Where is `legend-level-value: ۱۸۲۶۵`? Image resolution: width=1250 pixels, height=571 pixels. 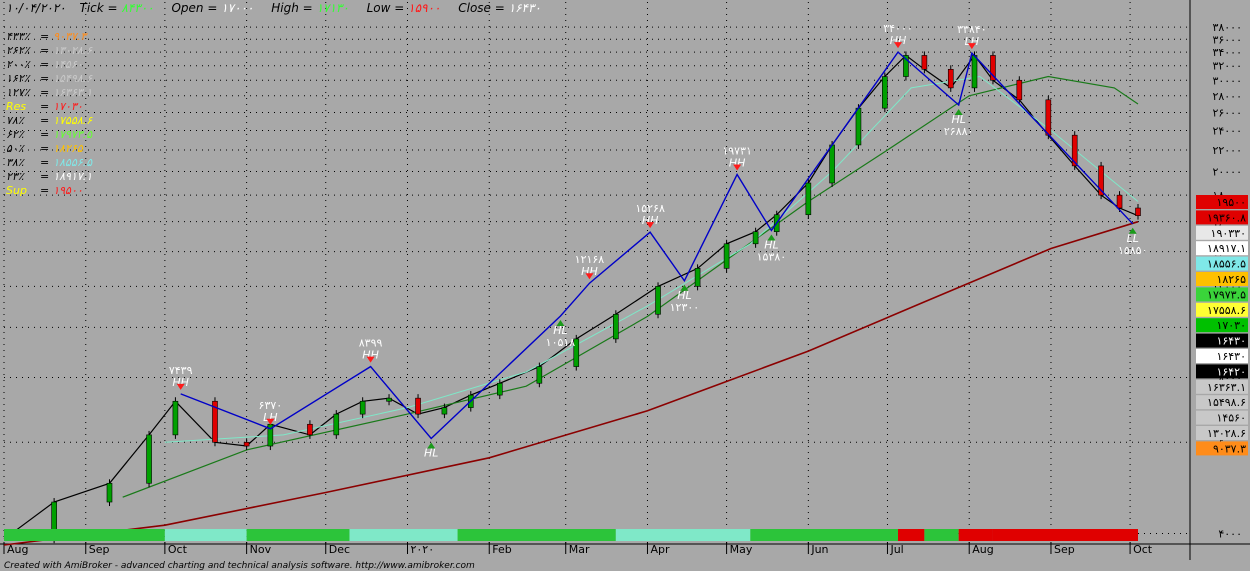 legend-level-value: ۱۸۲۶۵ is located at coordinates (68, 148).